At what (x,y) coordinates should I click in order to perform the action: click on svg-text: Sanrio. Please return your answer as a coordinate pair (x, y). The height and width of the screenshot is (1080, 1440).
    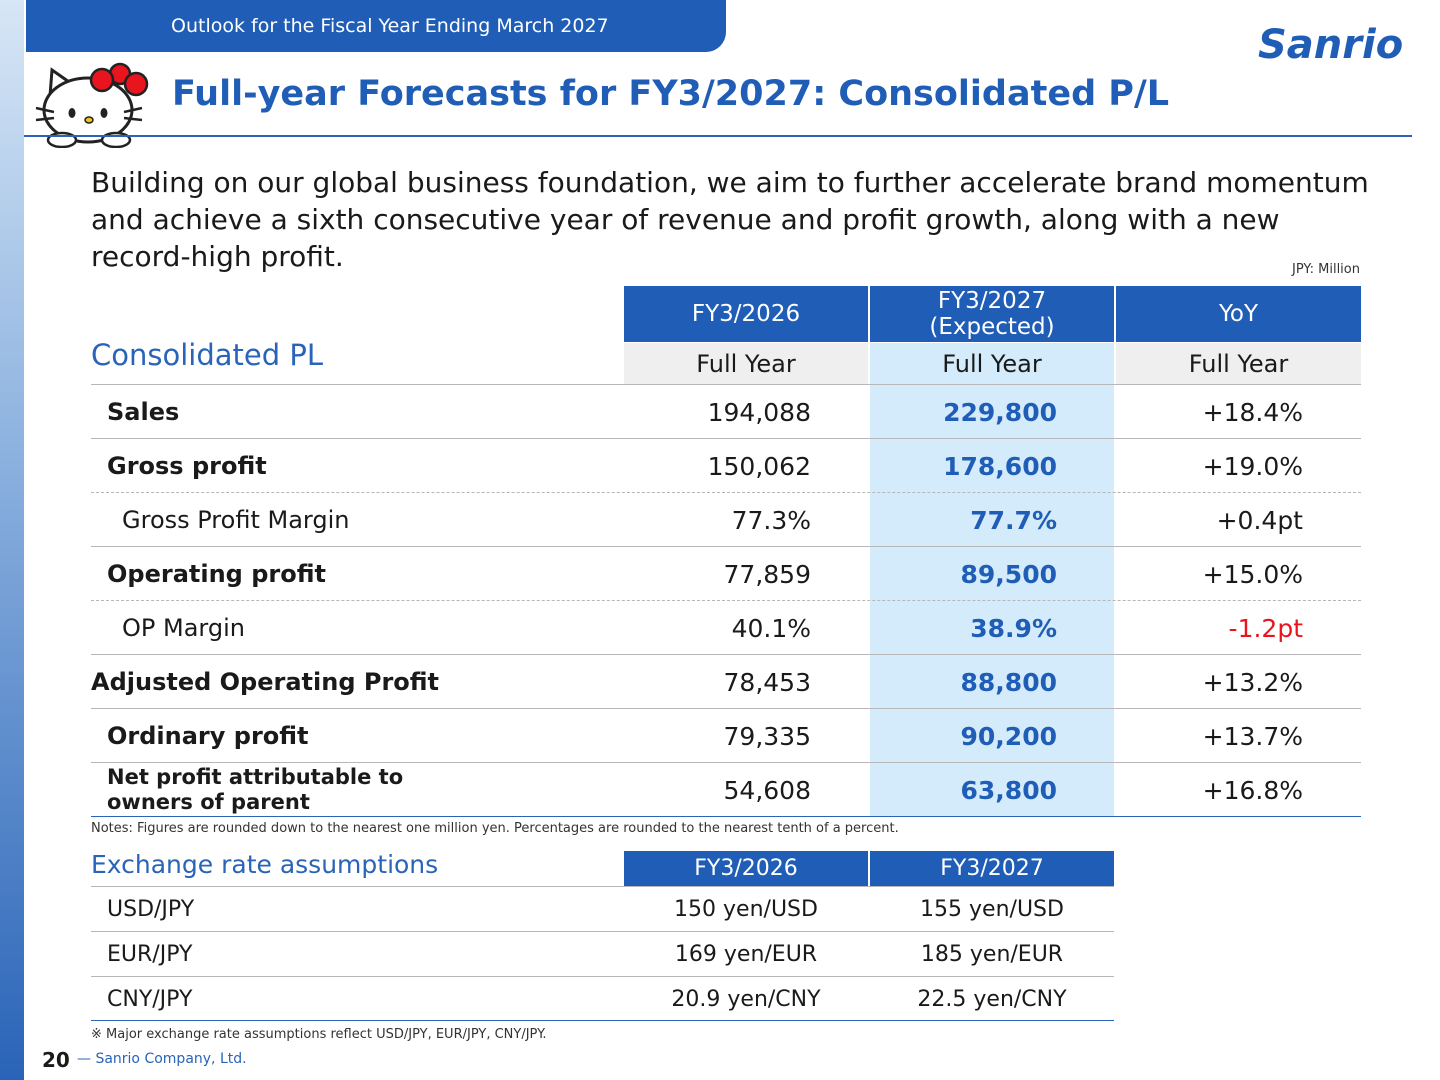
    Looking at the image, I should click on (1330, 44).